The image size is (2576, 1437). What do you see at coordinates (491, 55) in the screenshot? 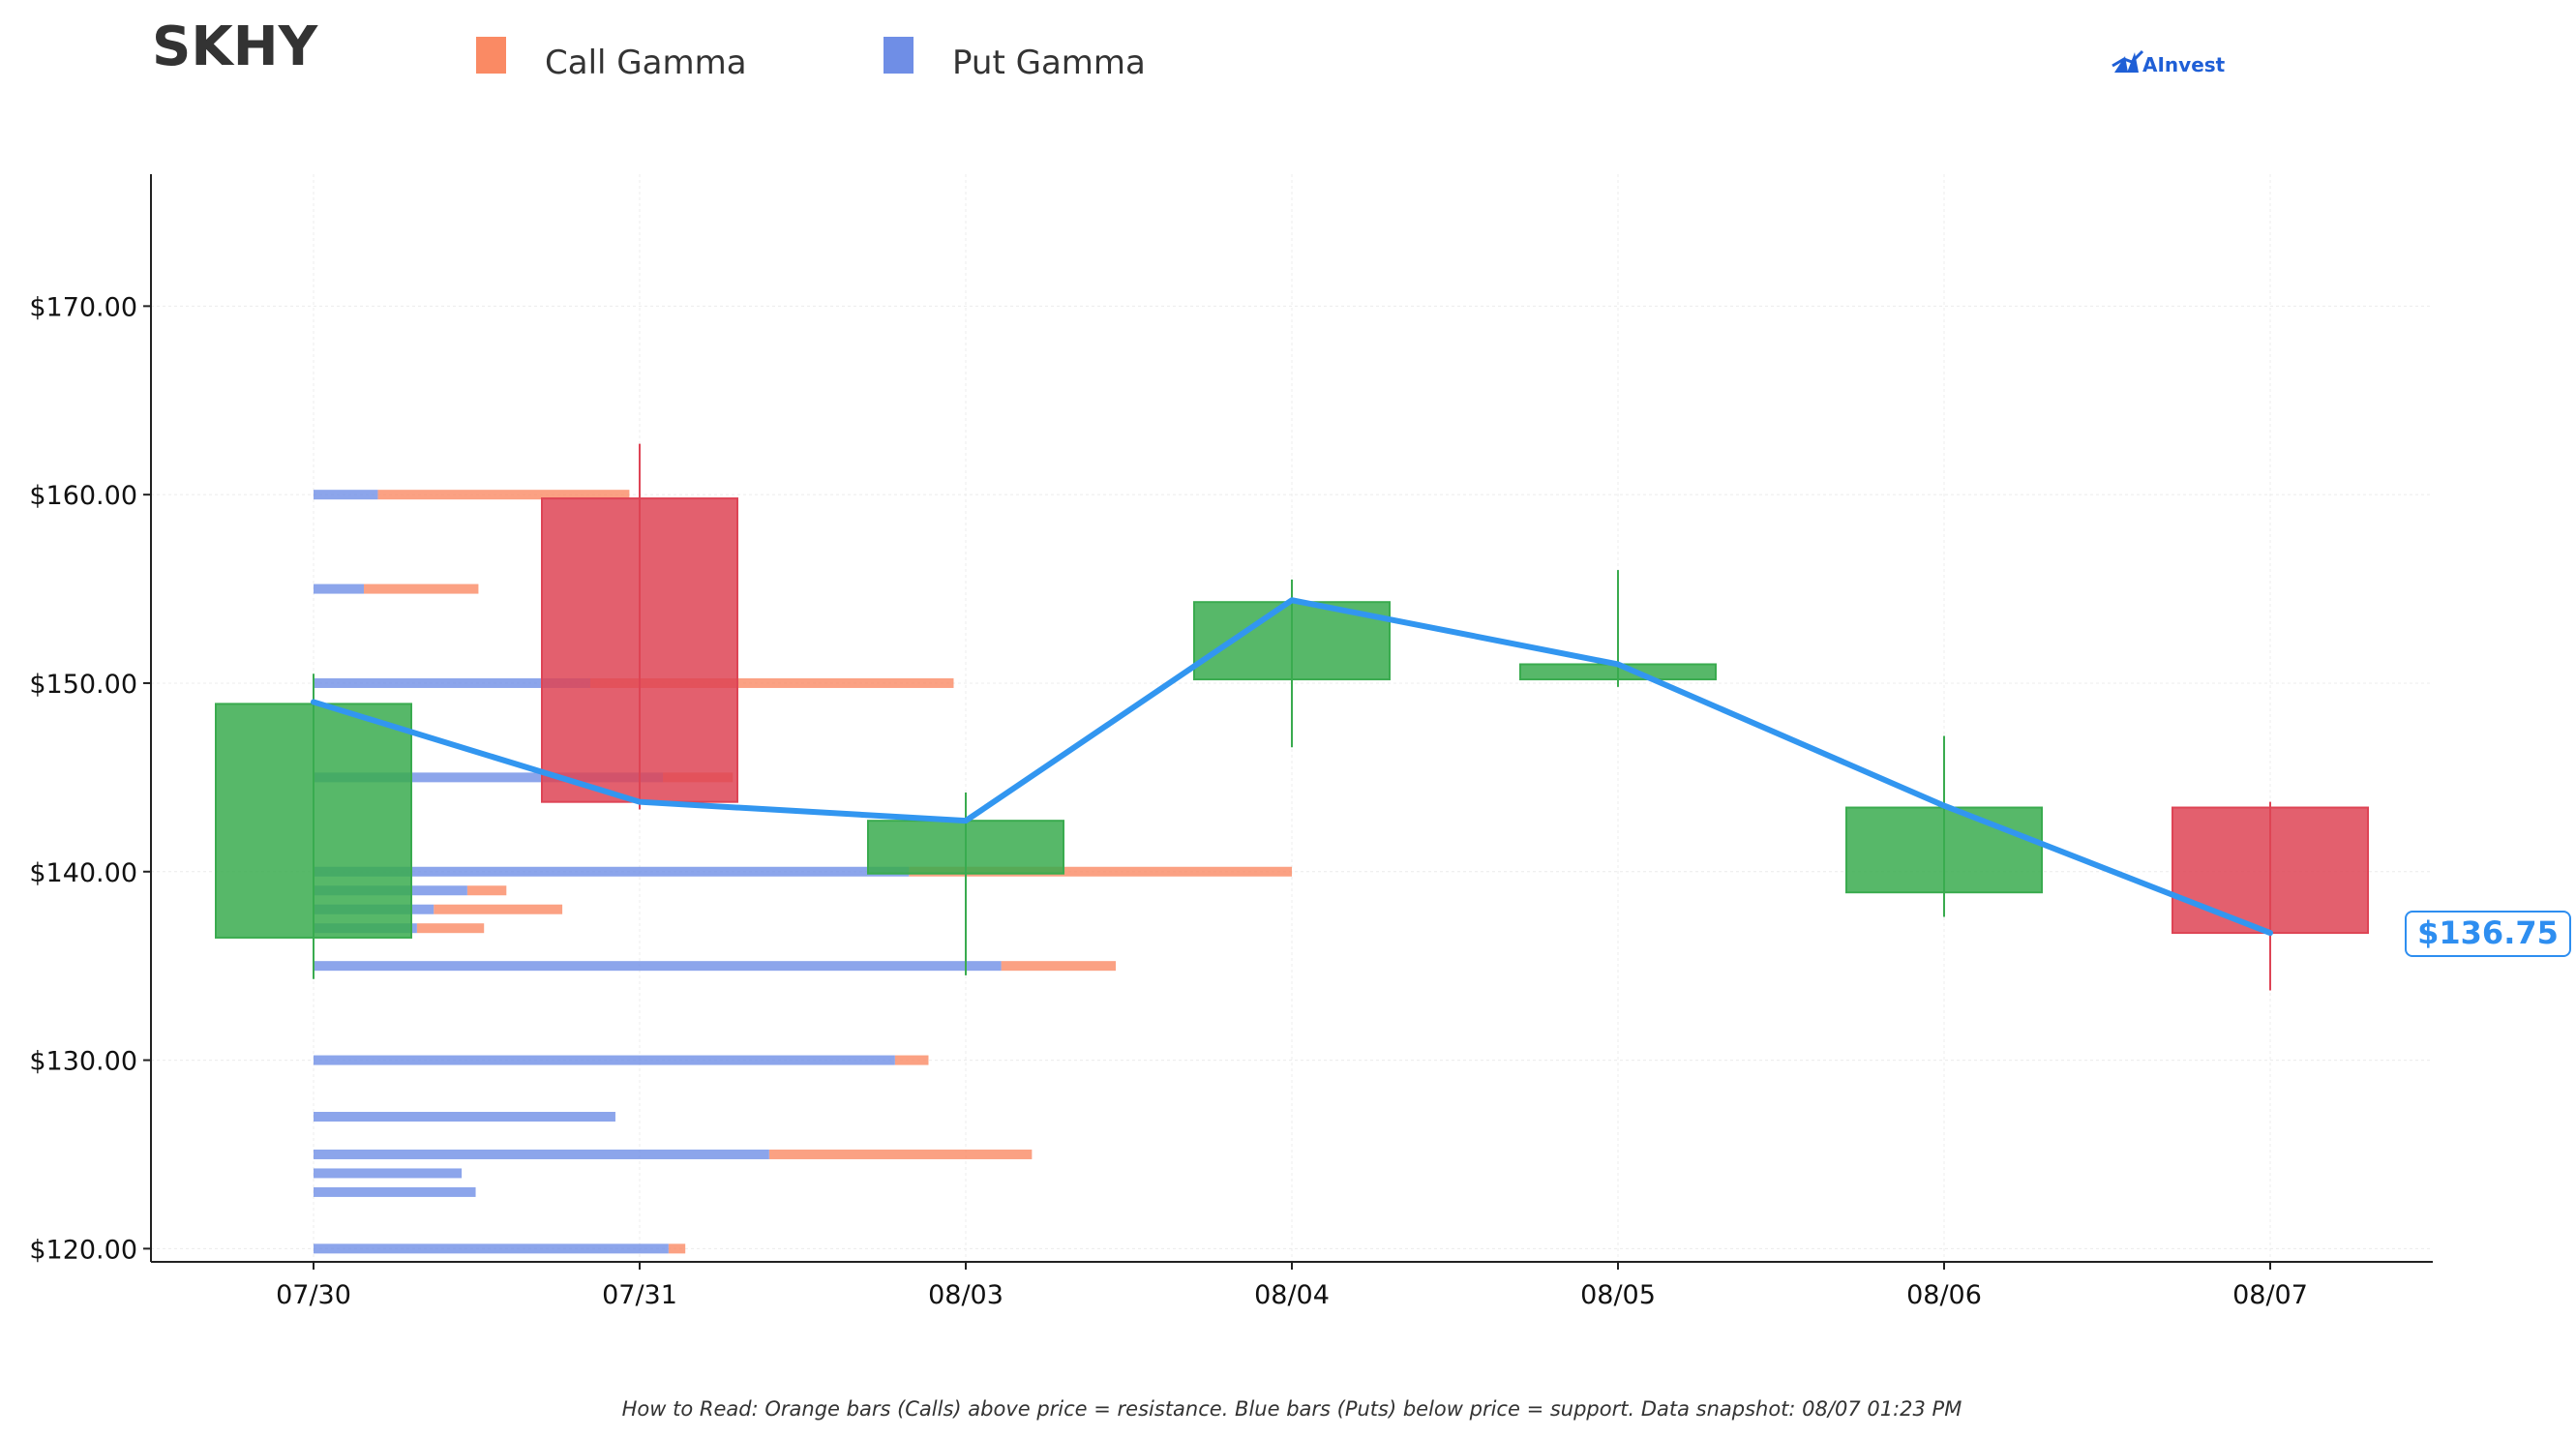
I see `call-gamma-legend-swatch` at bounding box center [491, 55].